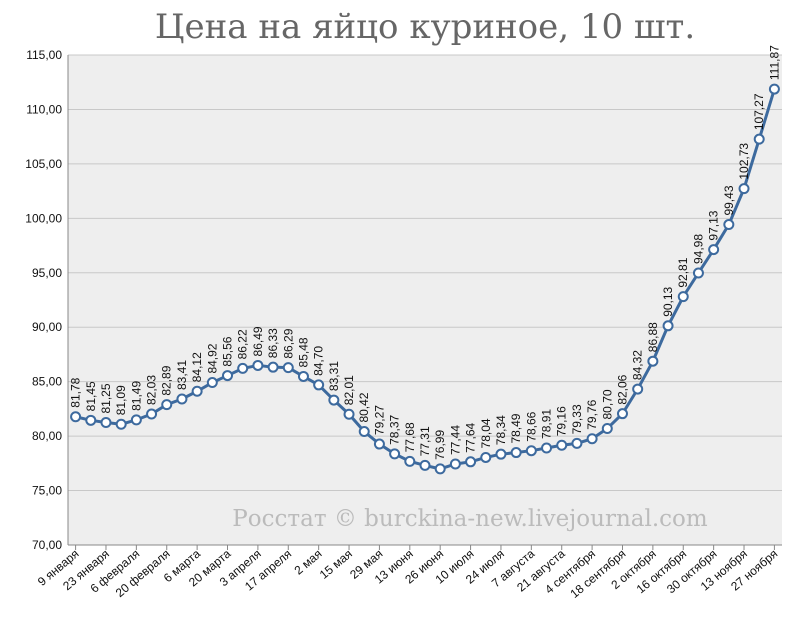 The image size is (800, 632). I want to click on data-label: 76,99, so click(440, 445).